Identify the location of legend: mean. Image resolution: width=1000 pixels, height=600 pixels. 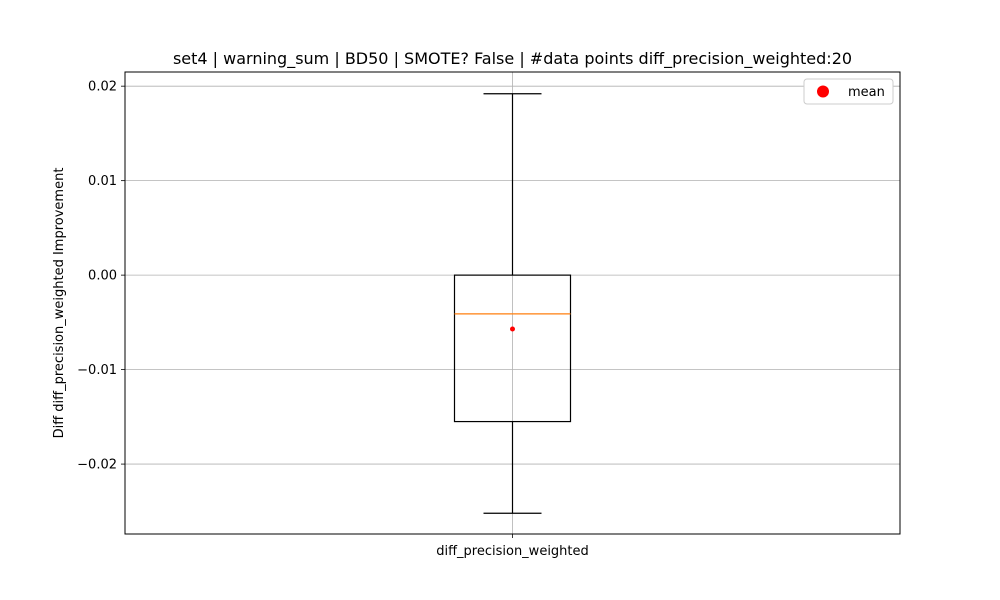
(848, 91).